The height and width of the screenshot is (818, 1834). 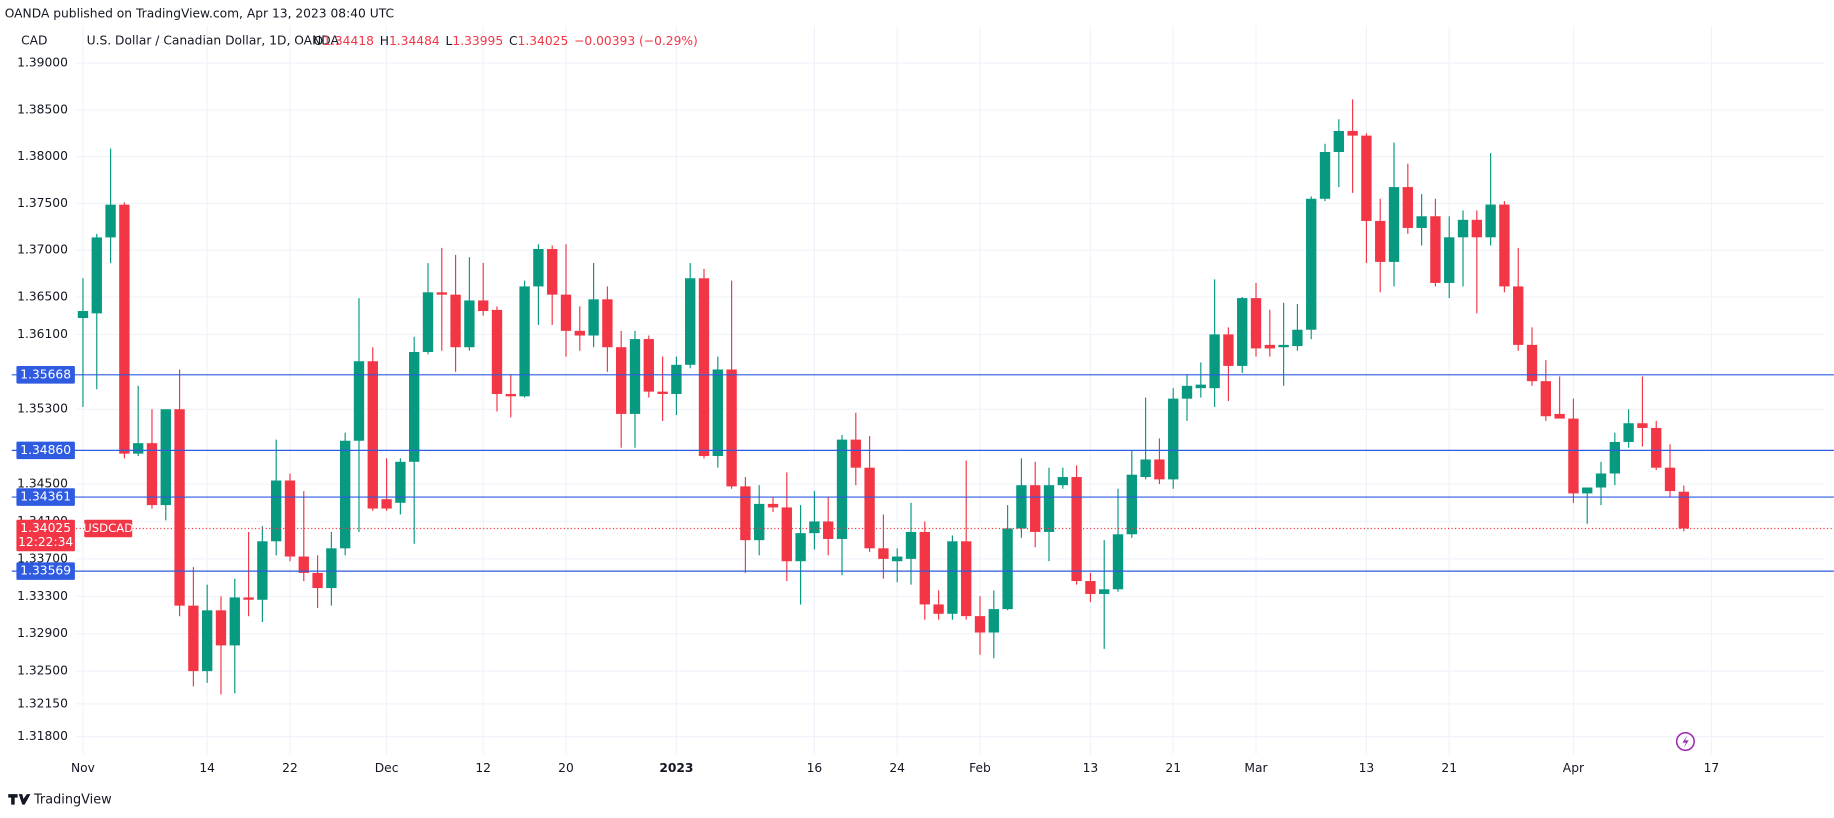 What do you see at coordinates (45, 450) in the screenshot?
I see `price-line-label: 1.34860` at bounding box center [45, 450].